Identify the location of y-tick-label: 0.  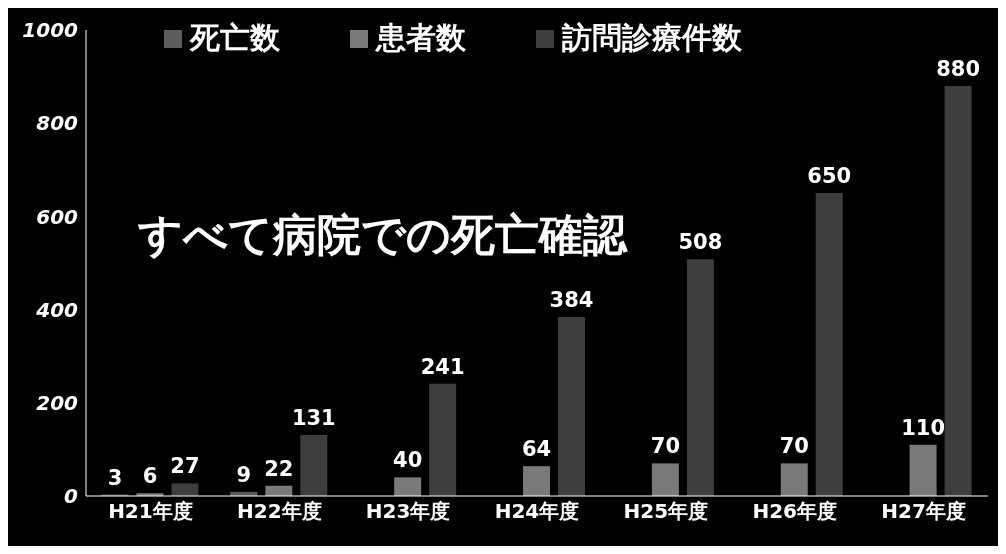
(71, 496).